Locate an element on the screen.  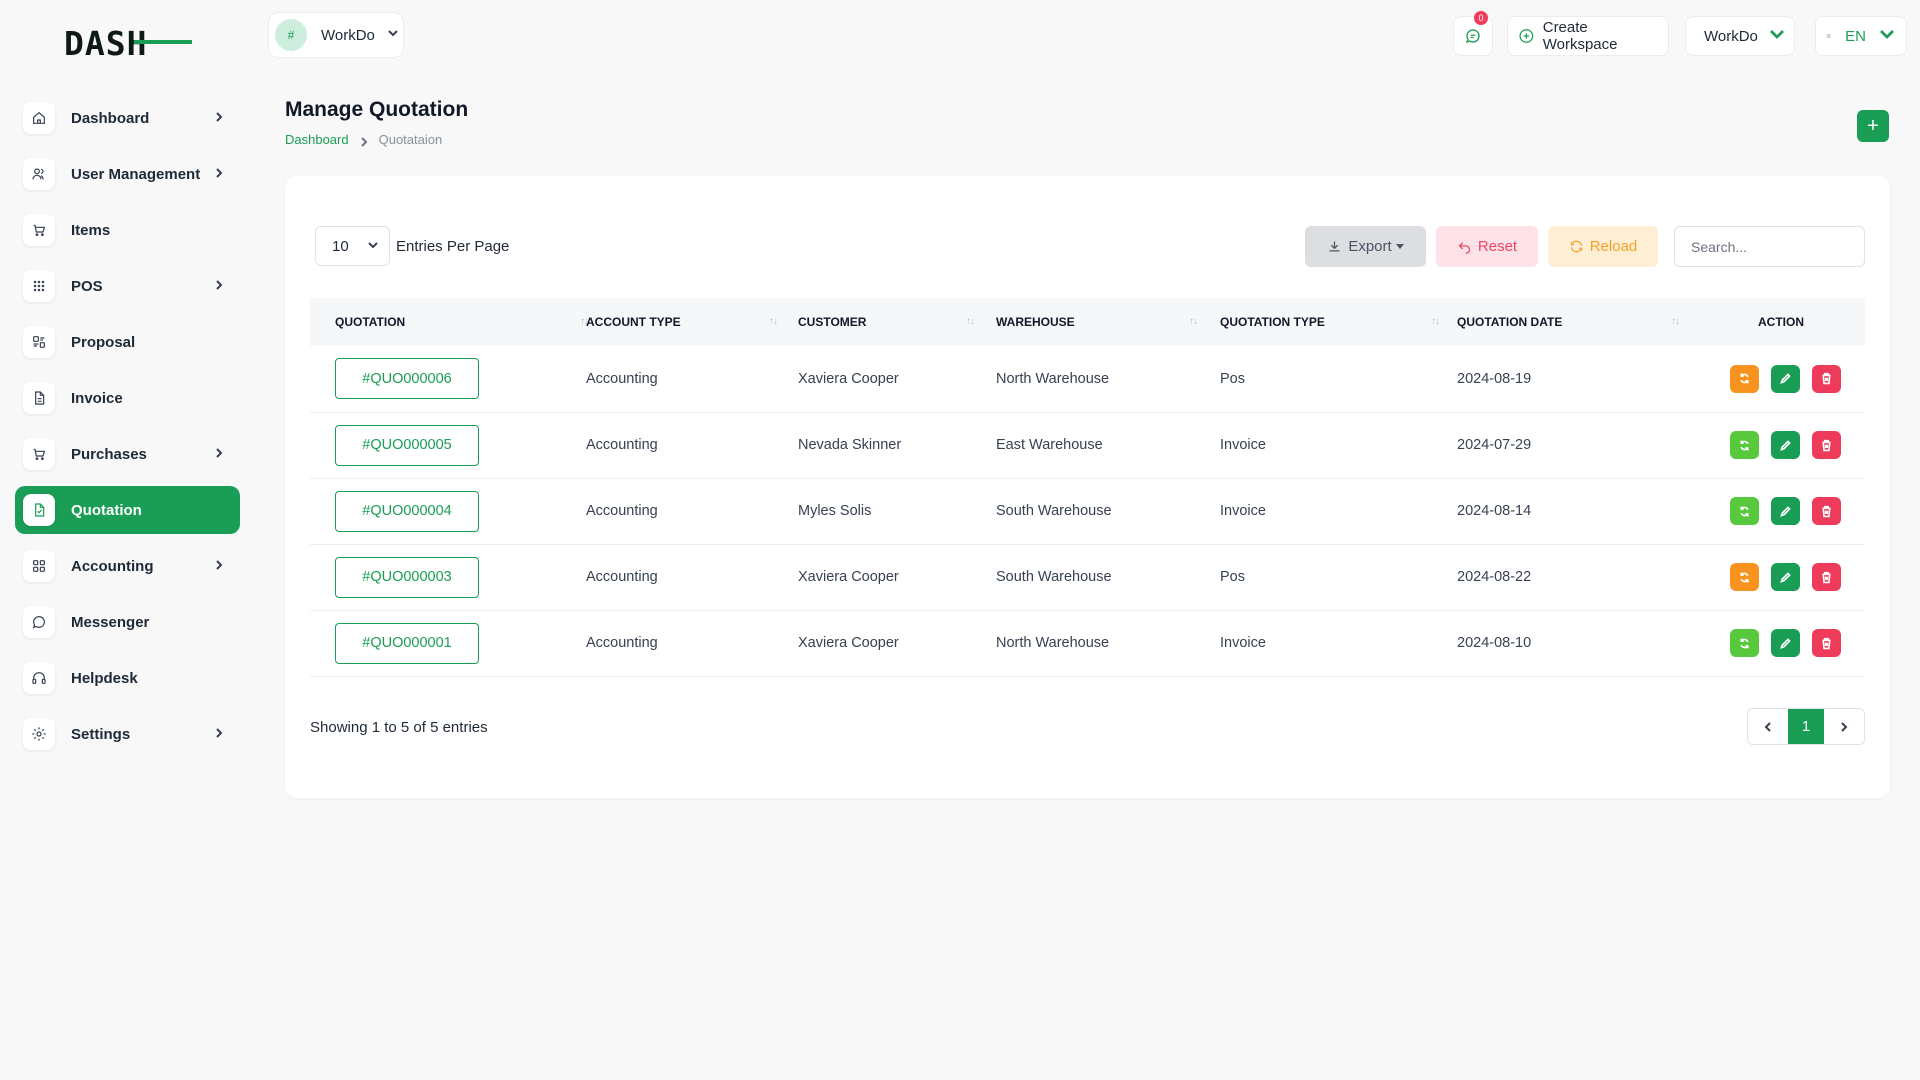
quotation-id-link: #QUO000006 is located at coordinates (407, 379).